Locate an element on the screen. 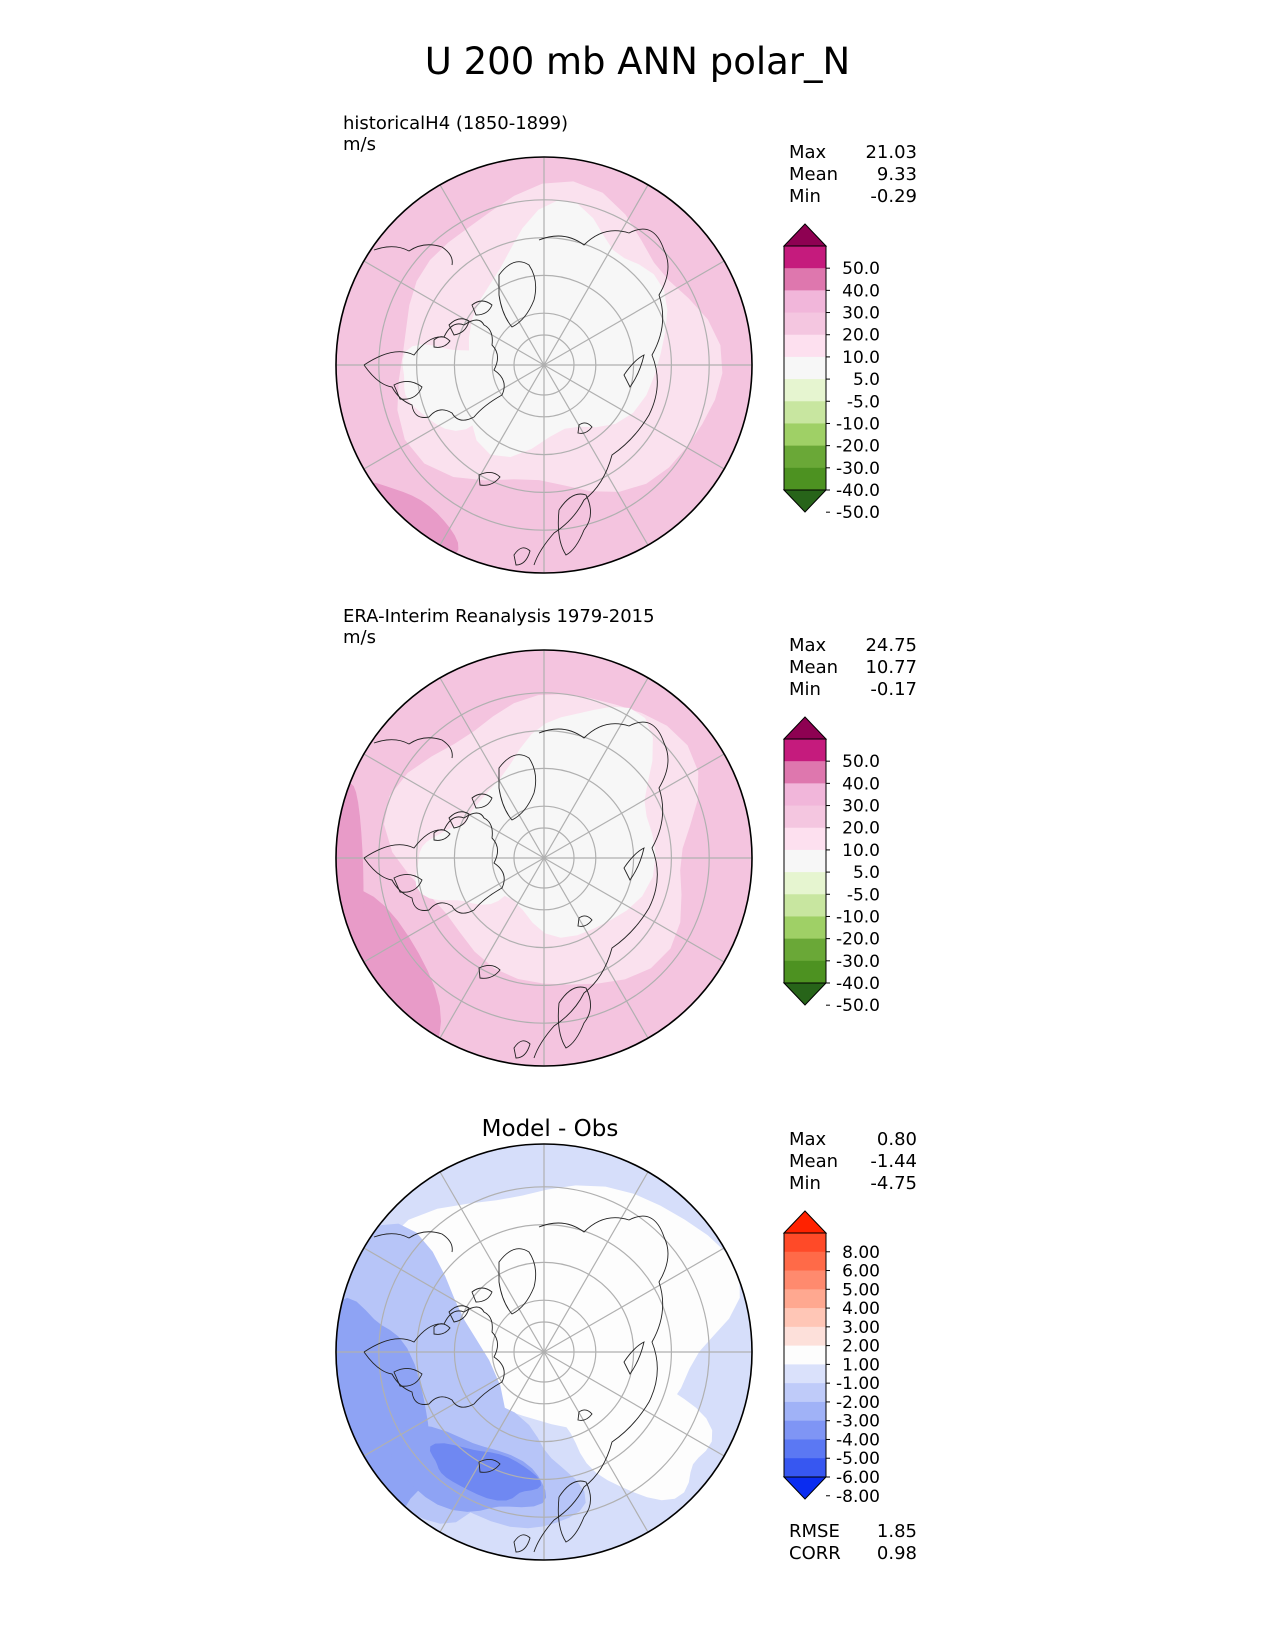 The width and height of the screenshot is (1275, 1650). stat-name: Min is located at coordinates (805, 196).